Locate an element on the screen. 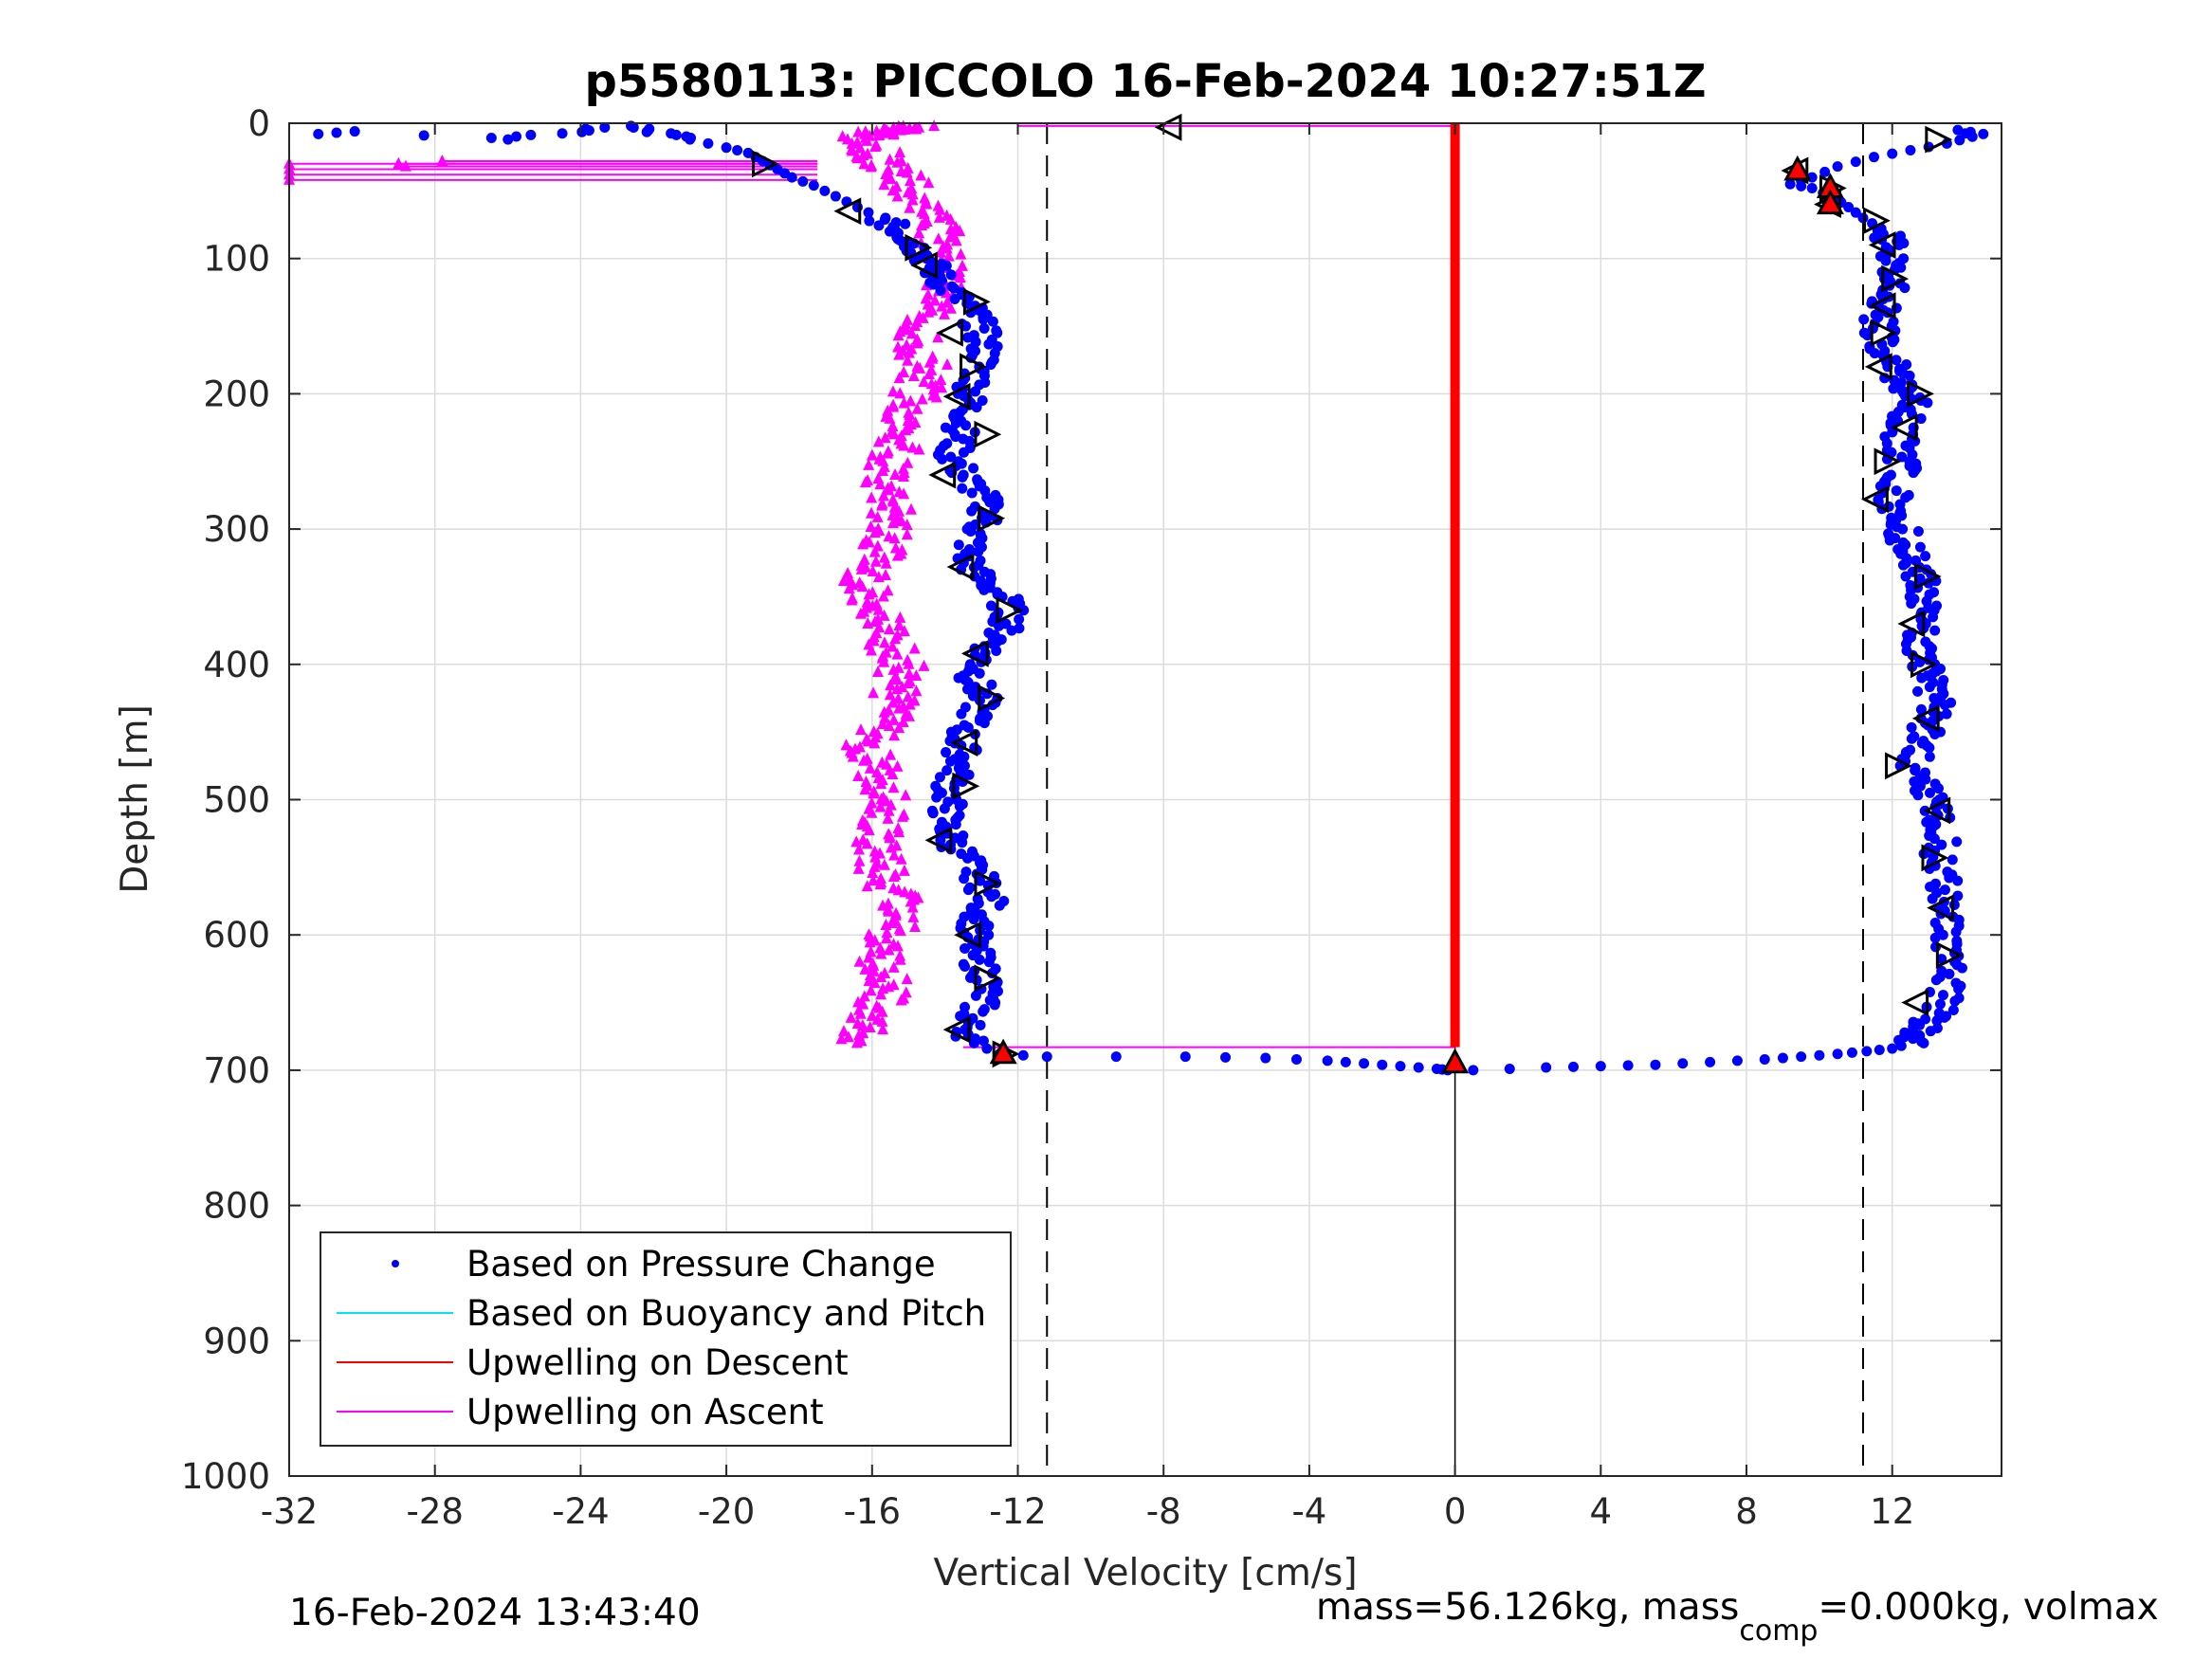  x-tick-label: 8 is located at coordinates (1746, 1511).